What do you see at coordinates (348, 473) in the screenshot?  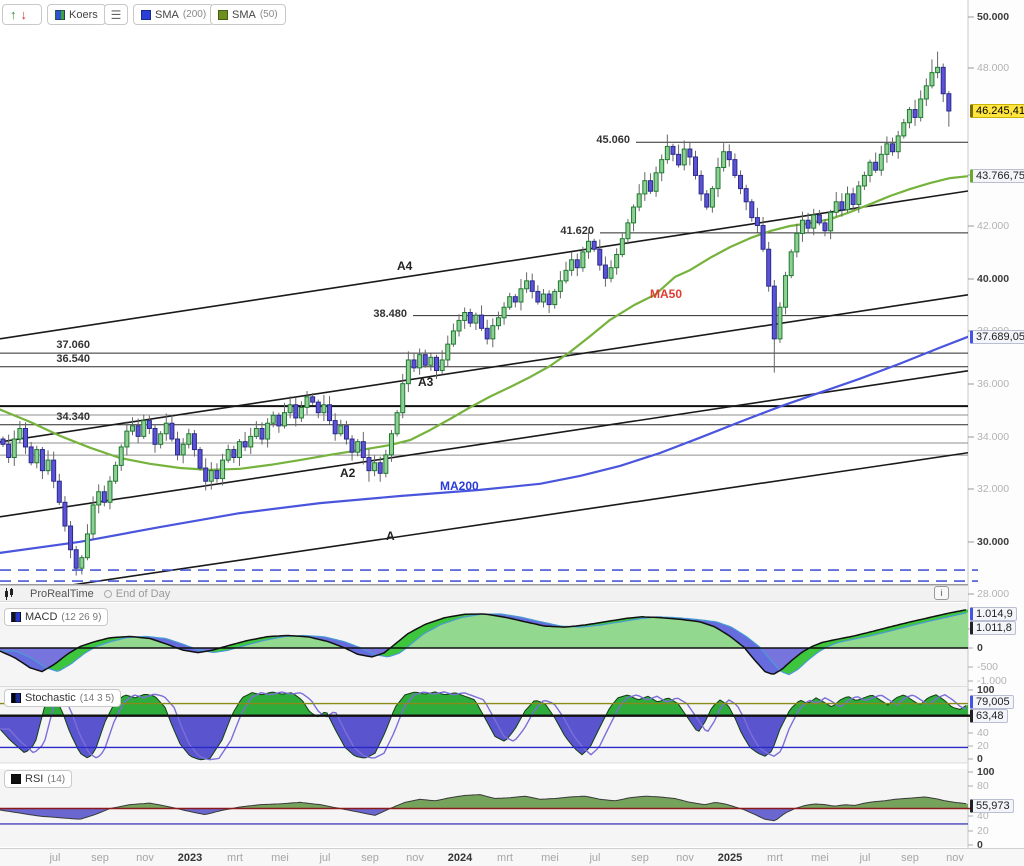 I see `trendline-label-A2: A2` at bounding box center [348, 473].